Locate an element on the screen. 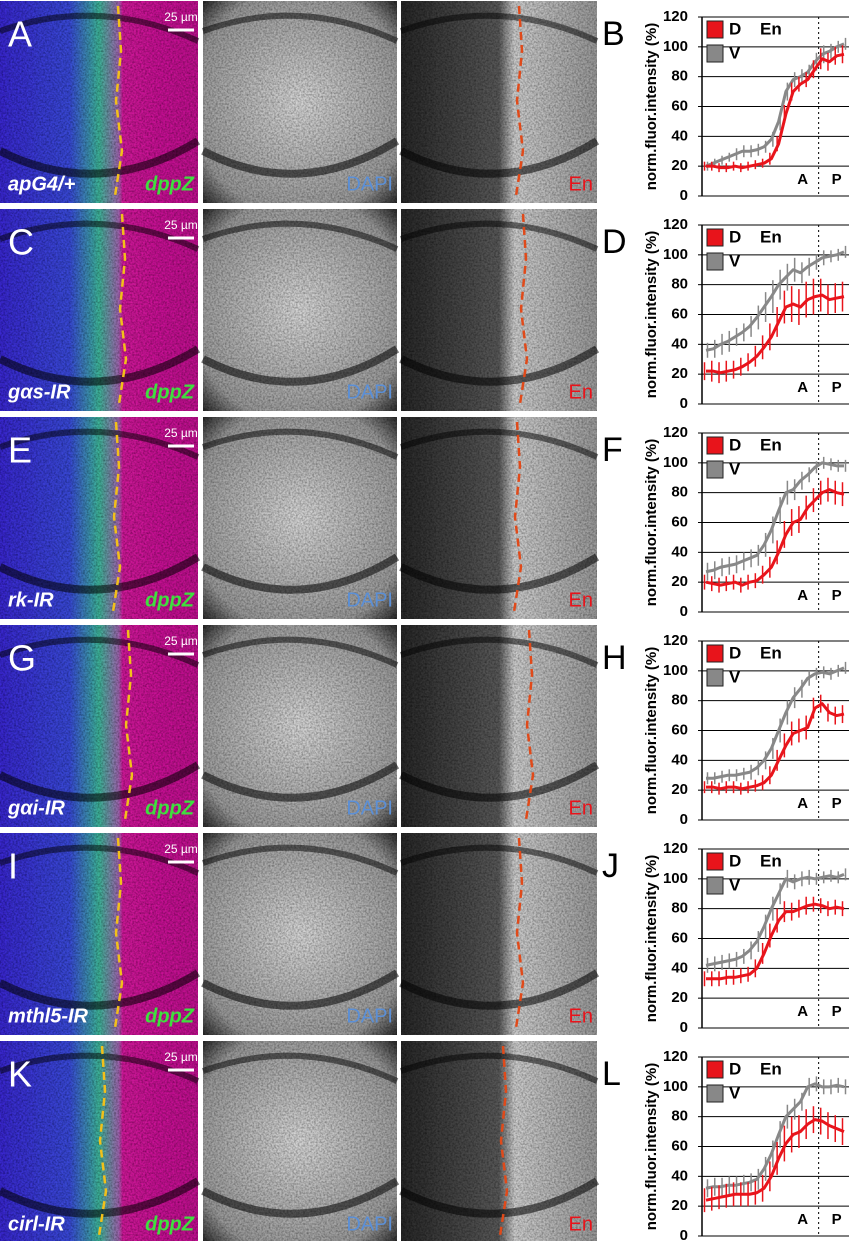 Image resolution: width=849 pixels, height=1241 pixels. panel-label: I is located at coordinates (13, 866).